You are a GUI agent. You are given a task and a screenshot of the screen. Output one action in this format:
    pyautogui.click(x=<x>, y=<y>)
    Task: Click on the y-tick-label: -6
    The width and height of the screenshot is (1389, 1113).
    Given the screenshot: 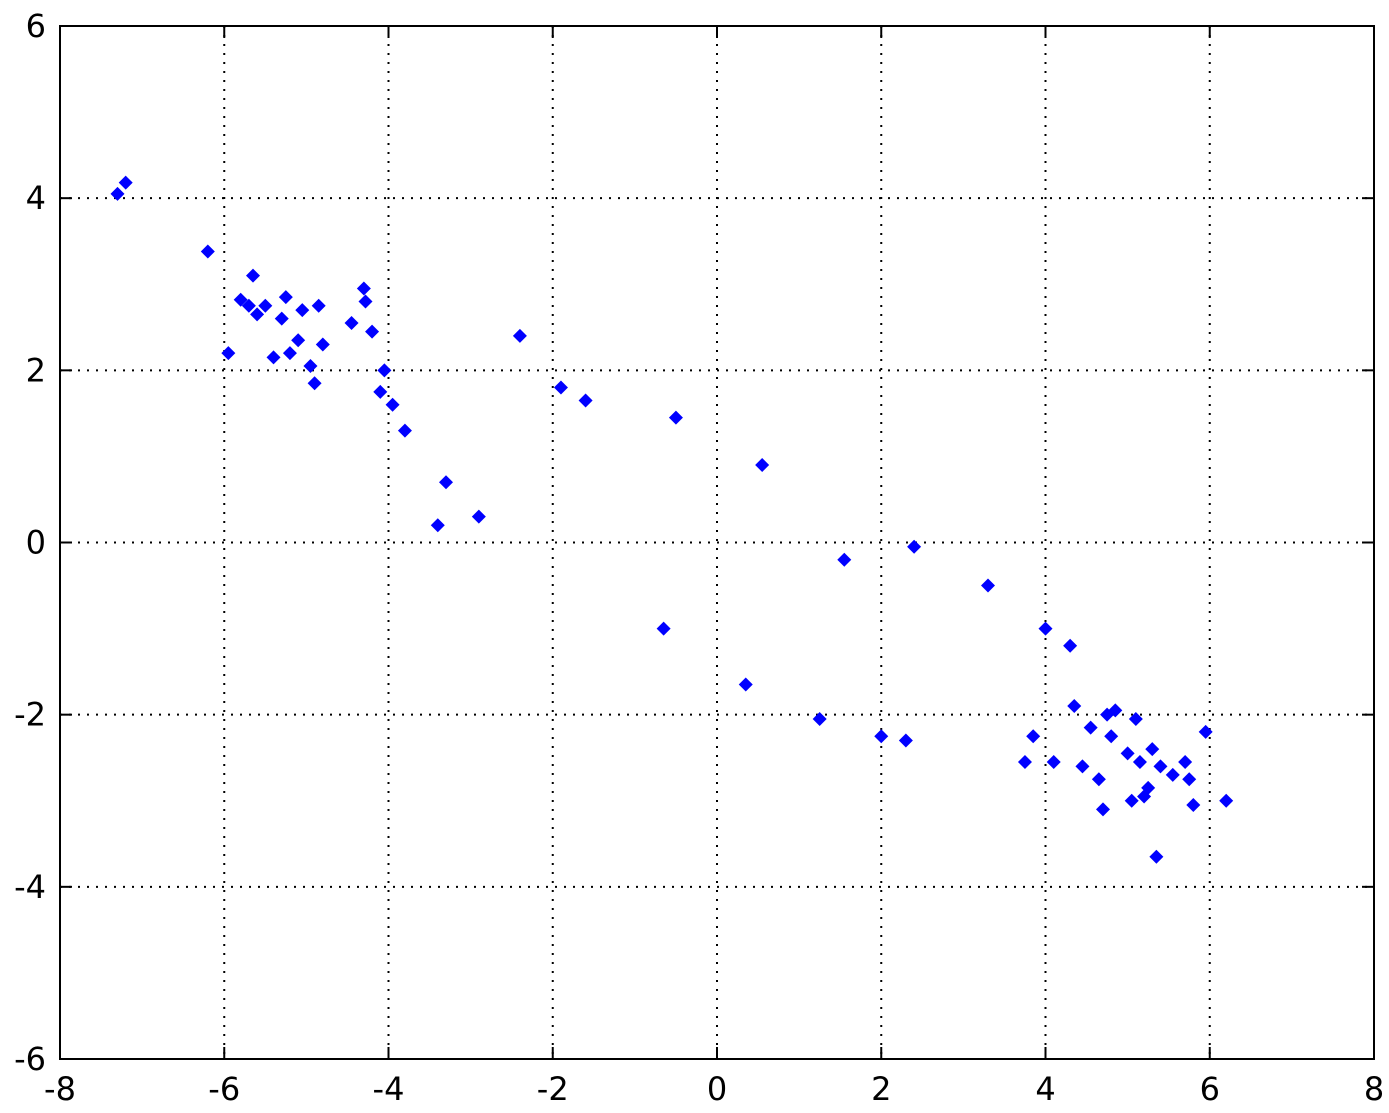 What is the action you would take?
    pyautogui.click(x=30, y=1059)
    